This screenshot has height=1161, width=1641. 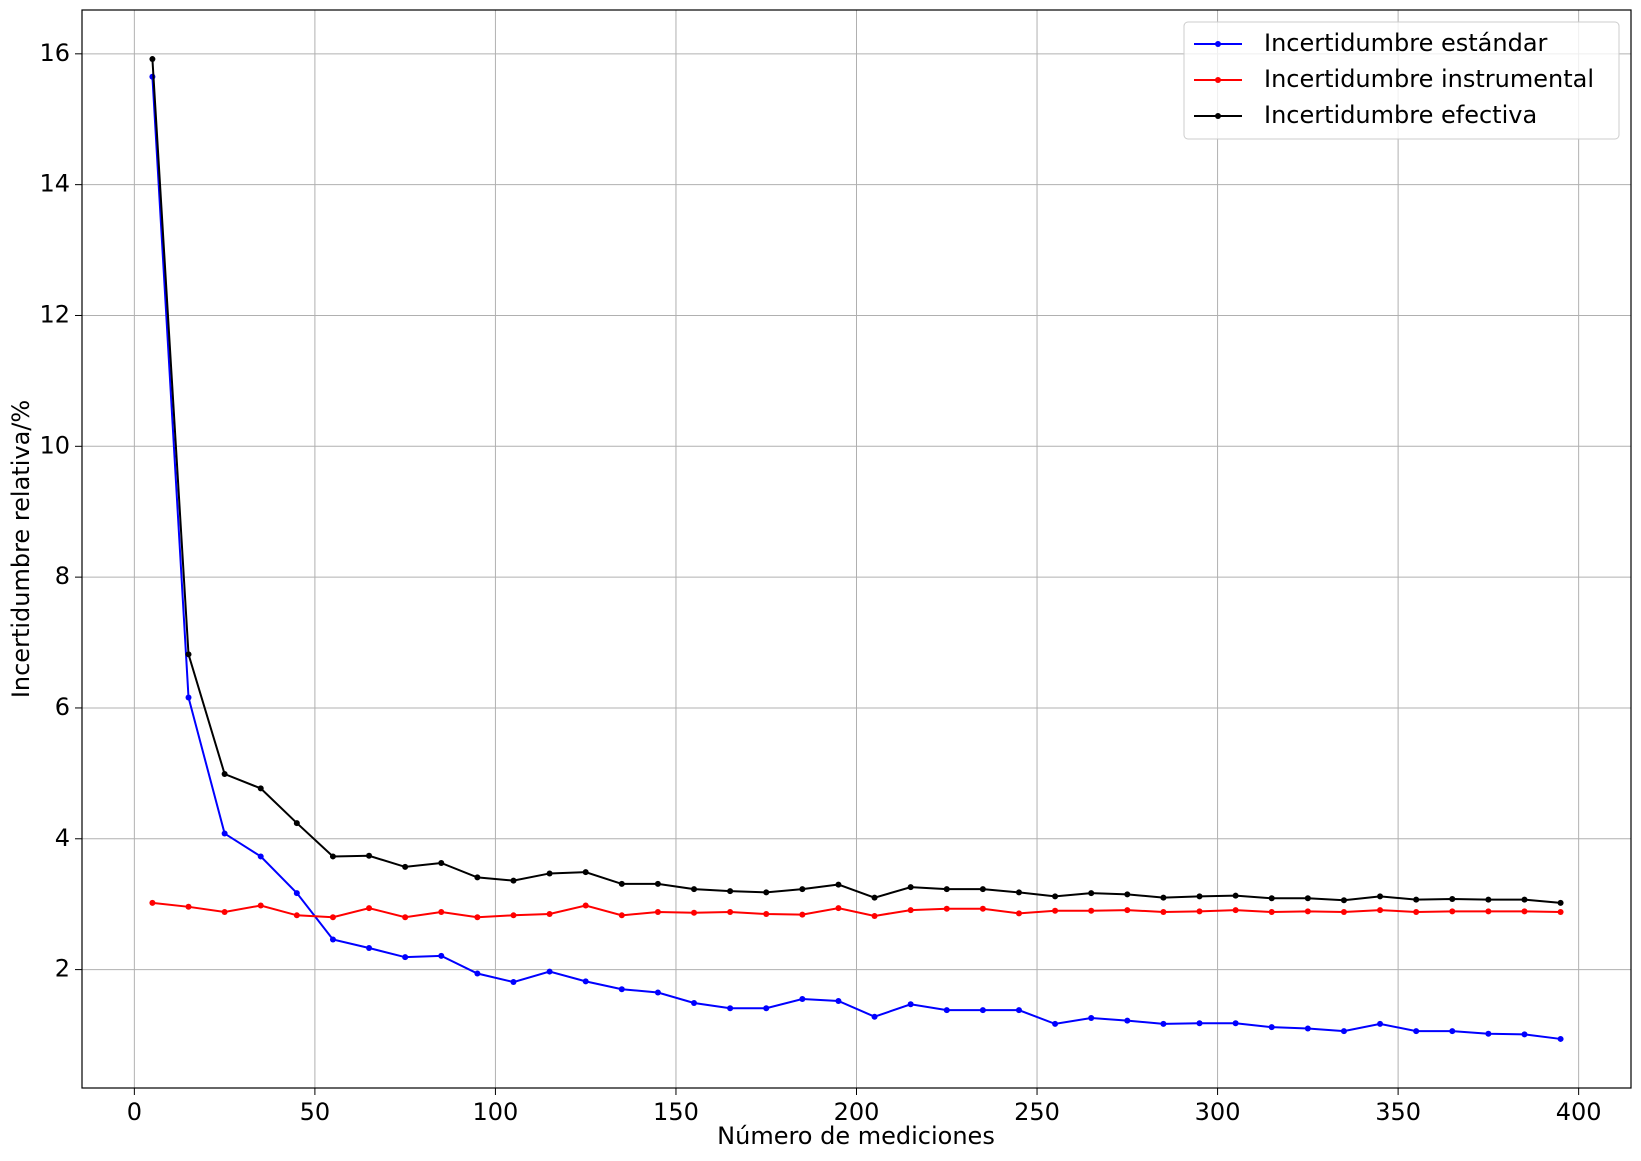 I want to click on x-tick-label: 50, so click(x=315, y=1112).